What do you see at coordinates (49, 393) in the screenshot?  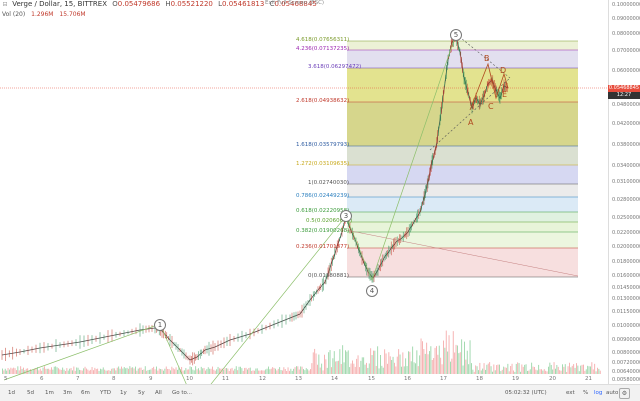 I see `range-button-1m: 1m` at bounding box center [49, 393].